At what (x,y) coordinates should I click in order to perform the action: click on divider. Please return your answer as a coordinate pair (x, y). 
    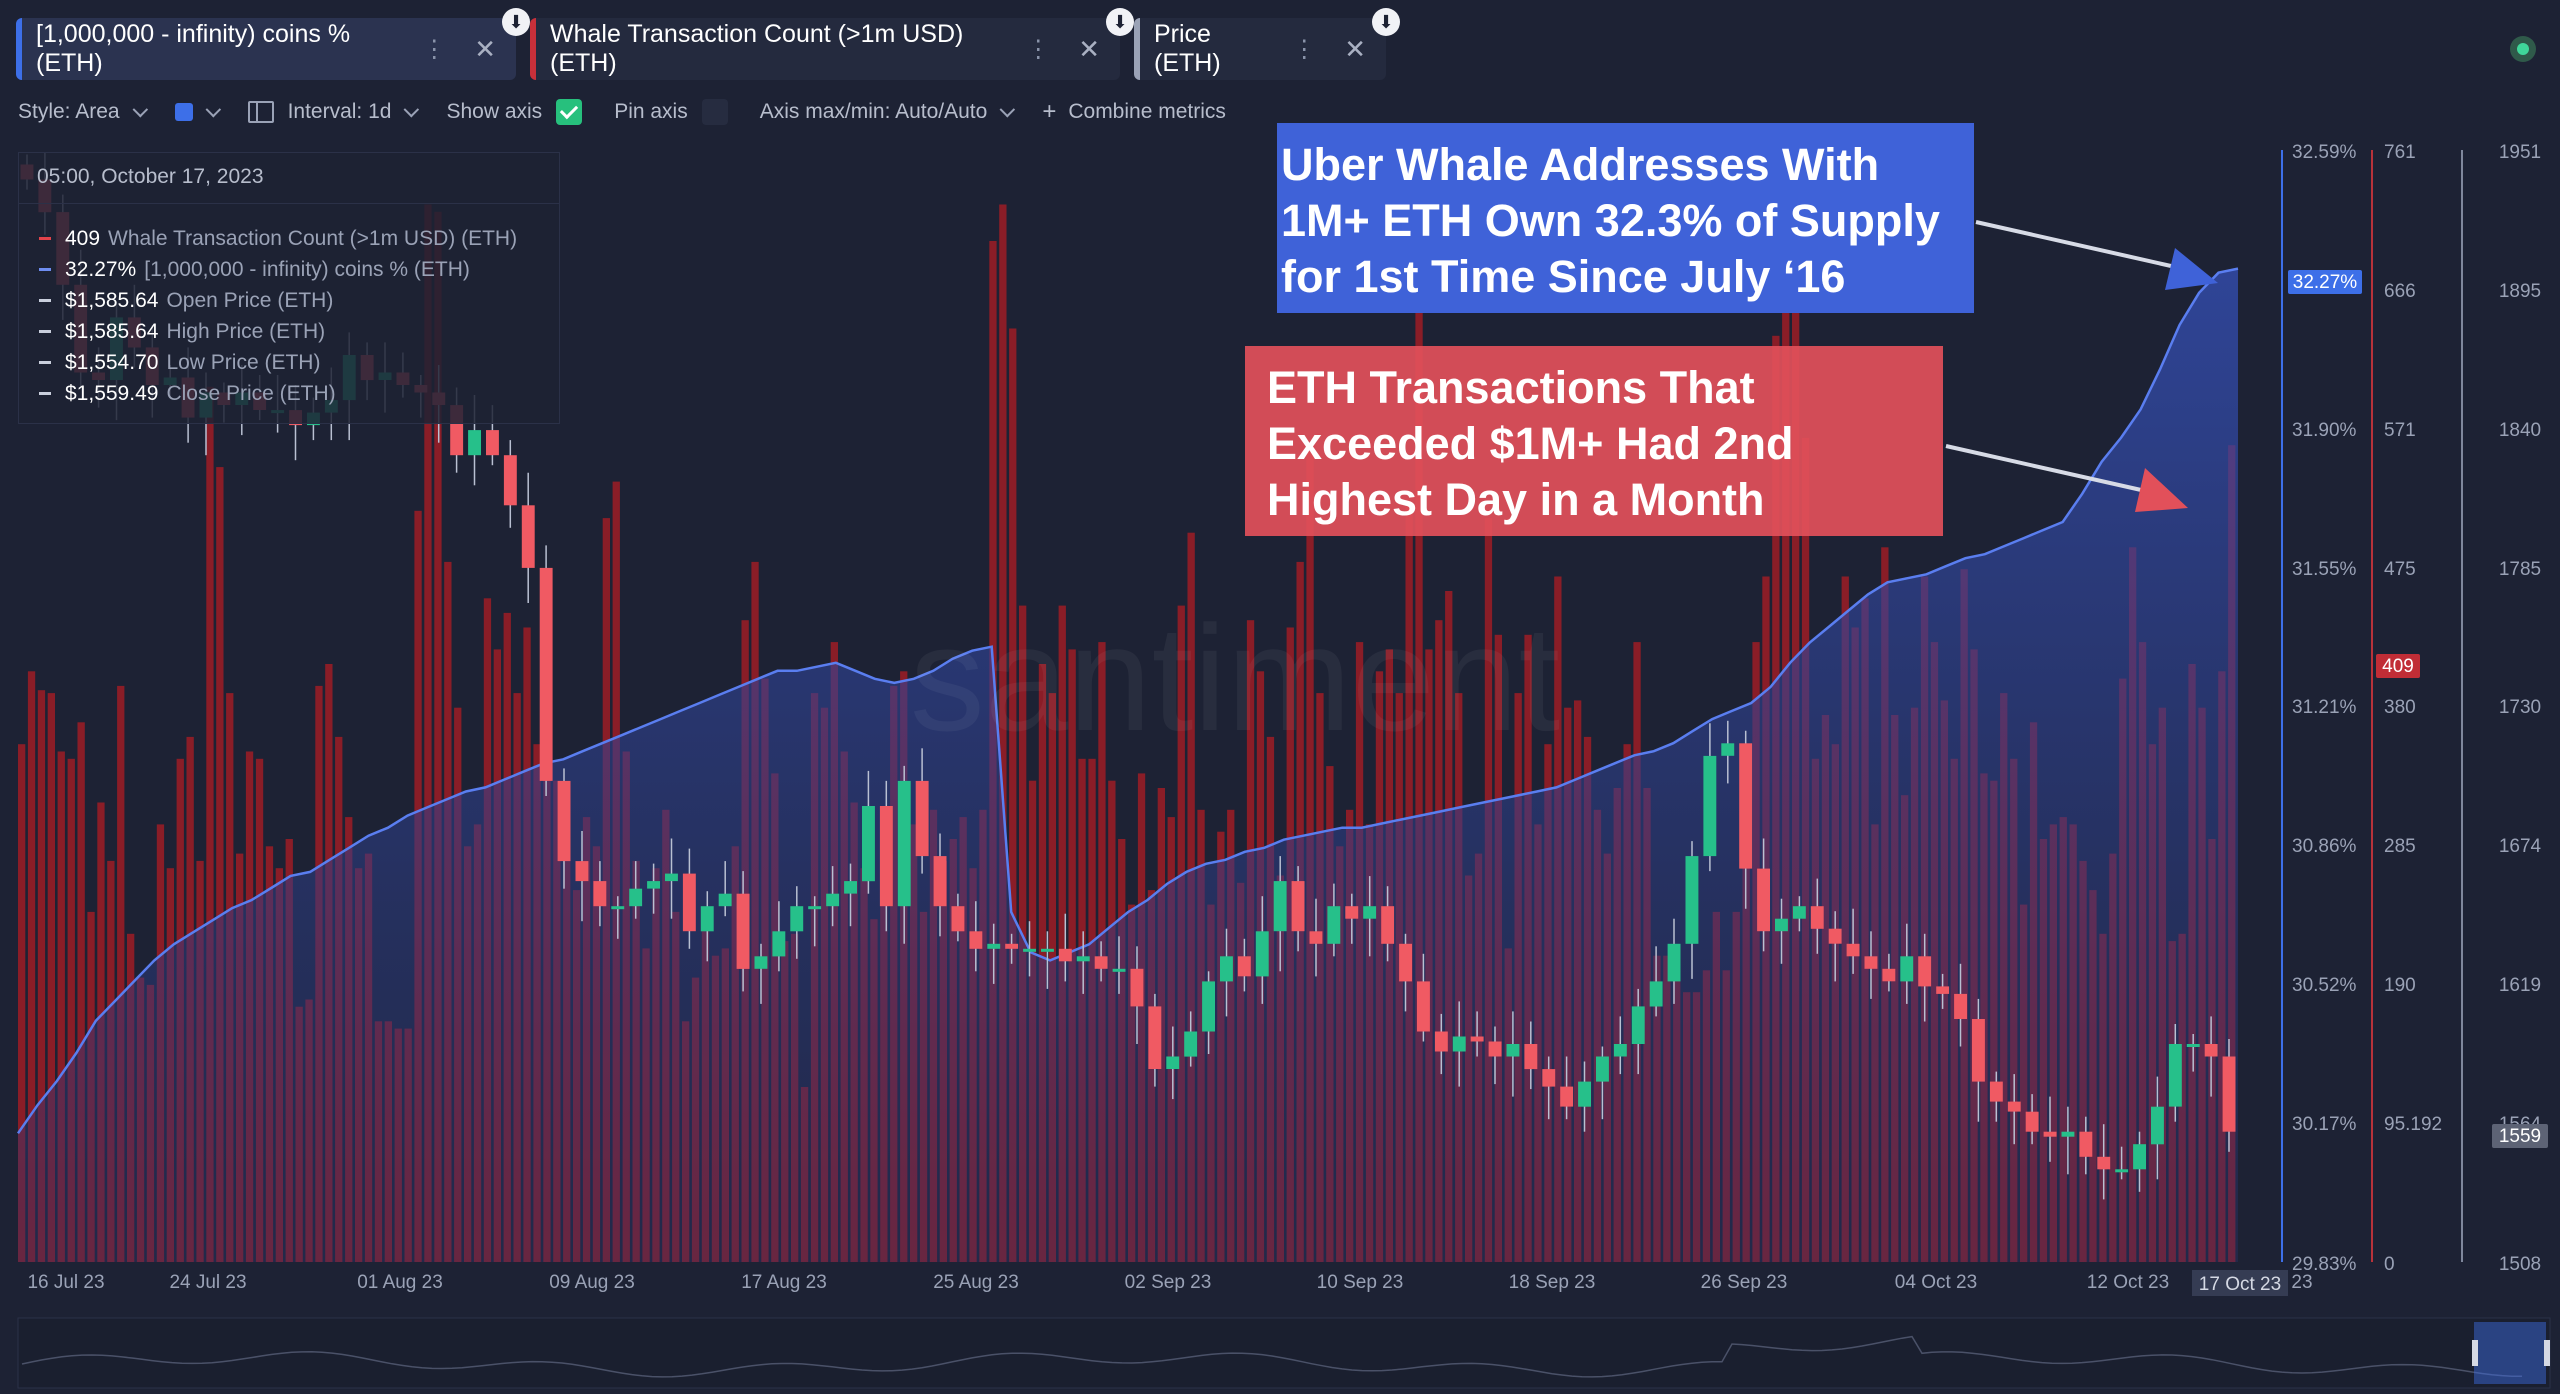
    Looking at the image, I should click on (289, 203).